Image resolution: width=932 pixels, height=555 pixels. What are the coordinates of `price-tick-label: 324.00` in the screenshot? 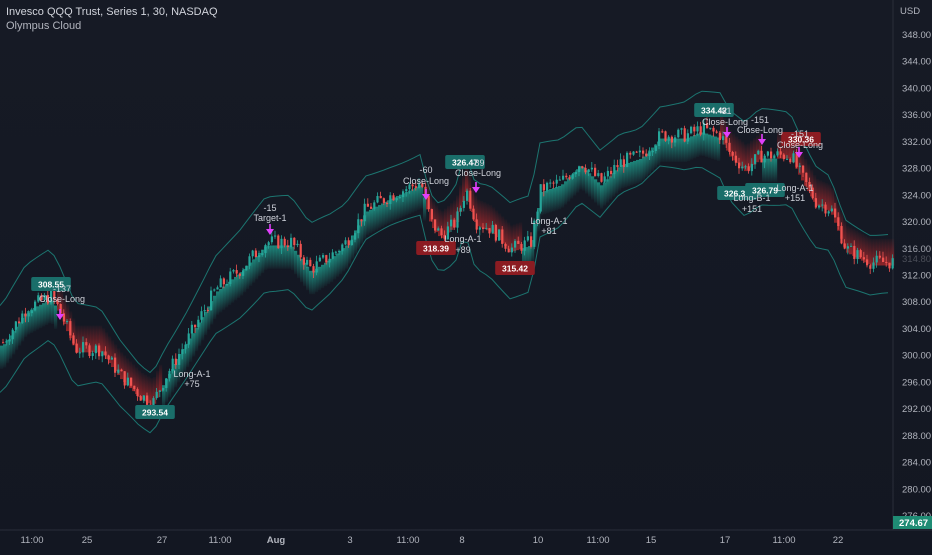 It's located at (916, 195).